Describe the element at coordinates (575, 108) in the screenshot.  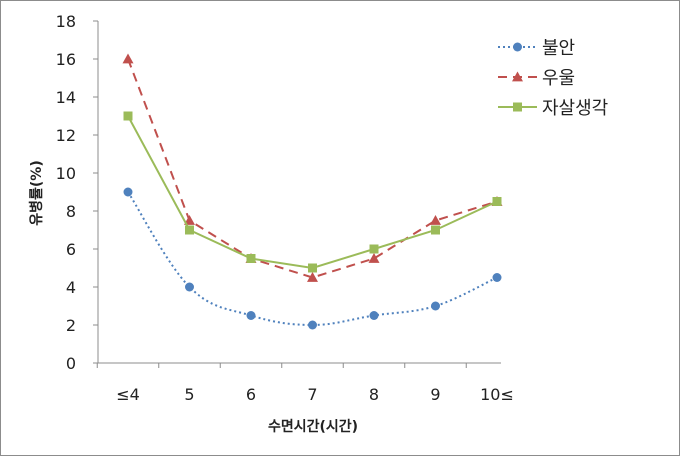
I see `legend-label: 자살생각` at that location.